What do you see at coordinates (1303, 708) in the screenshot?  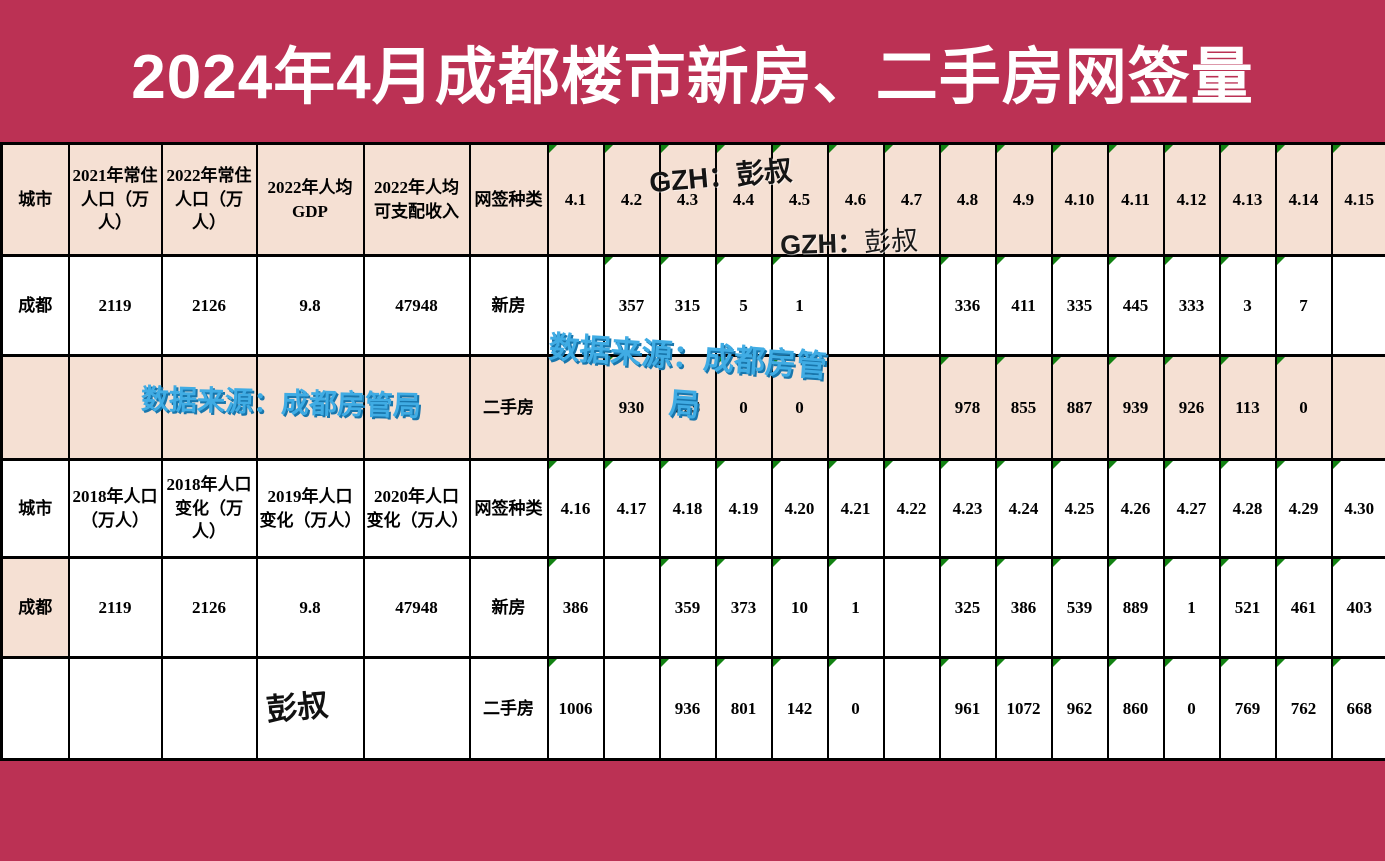 I see `data-cell: 762` at bounding box center [1303, 708].